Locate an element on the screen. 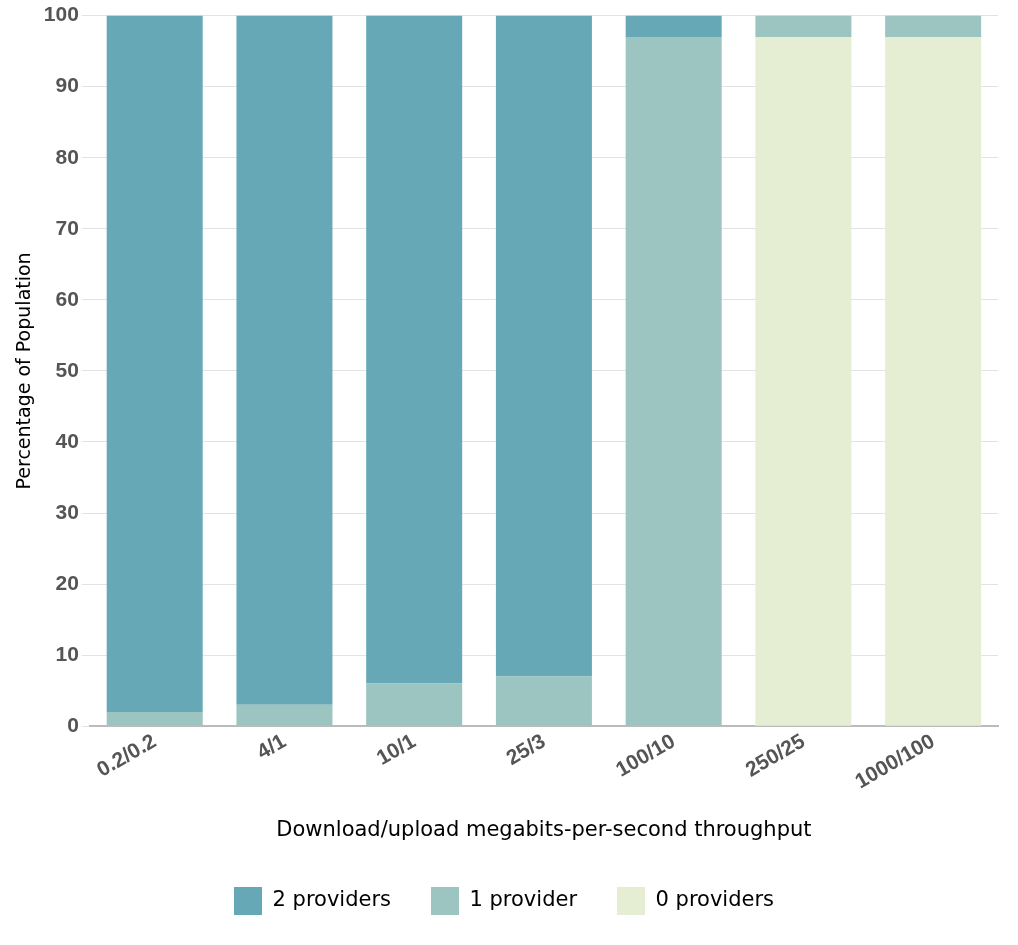 This screenshot has height=945, width=1018. y-tick-label: 70 is located at coordinates (67, 227).